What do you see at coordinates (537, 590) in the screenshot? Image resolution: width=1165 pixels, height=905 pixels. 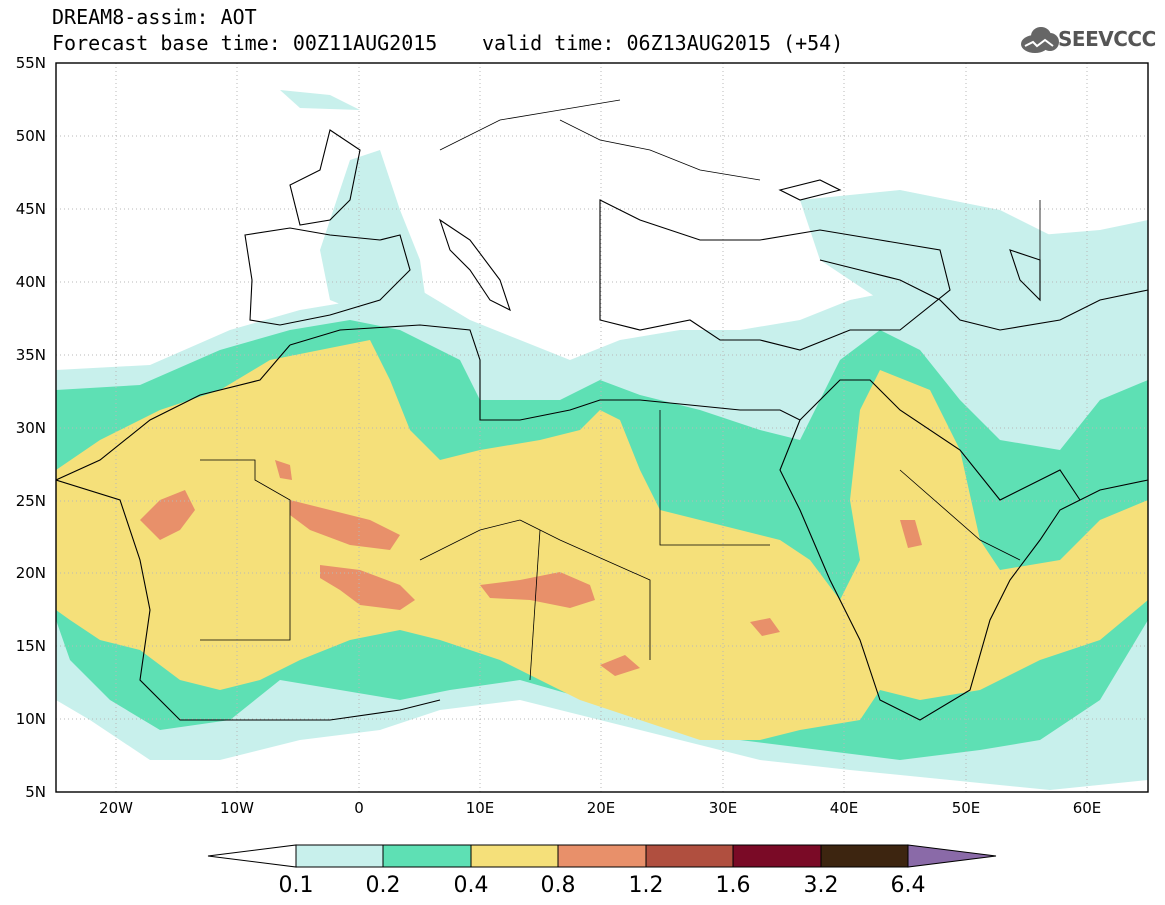 I see `aot-patch-0.8-d` at bounding box center [537, 590].